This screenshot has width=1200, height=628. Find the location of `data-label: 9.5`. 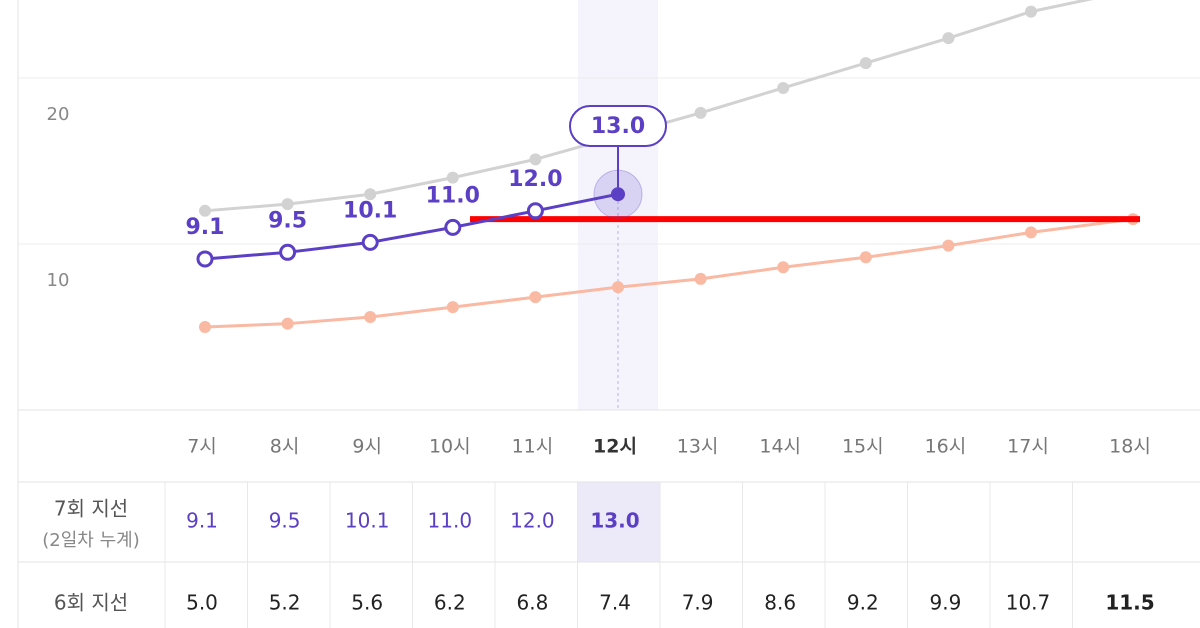

data-label: 9.5 is located at coordinates (287, 220).